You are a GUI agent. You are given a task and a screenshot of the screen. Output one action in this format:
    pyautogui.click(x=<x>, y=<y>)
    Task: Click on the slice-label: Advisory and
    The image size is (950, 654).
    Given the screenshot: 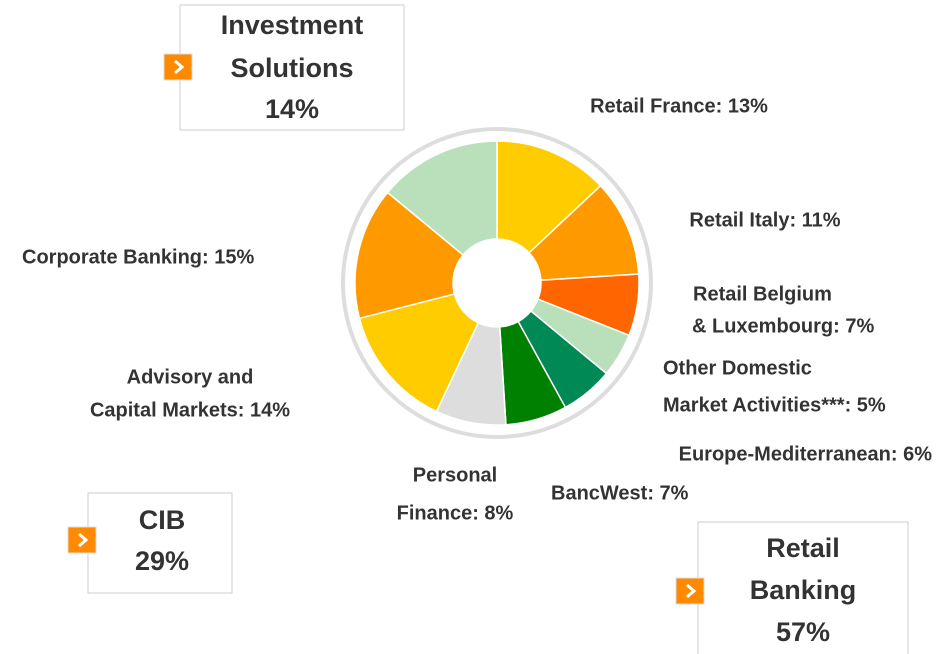 What is the action you would take?
    pyautogui.click(x=190, y=377)
    